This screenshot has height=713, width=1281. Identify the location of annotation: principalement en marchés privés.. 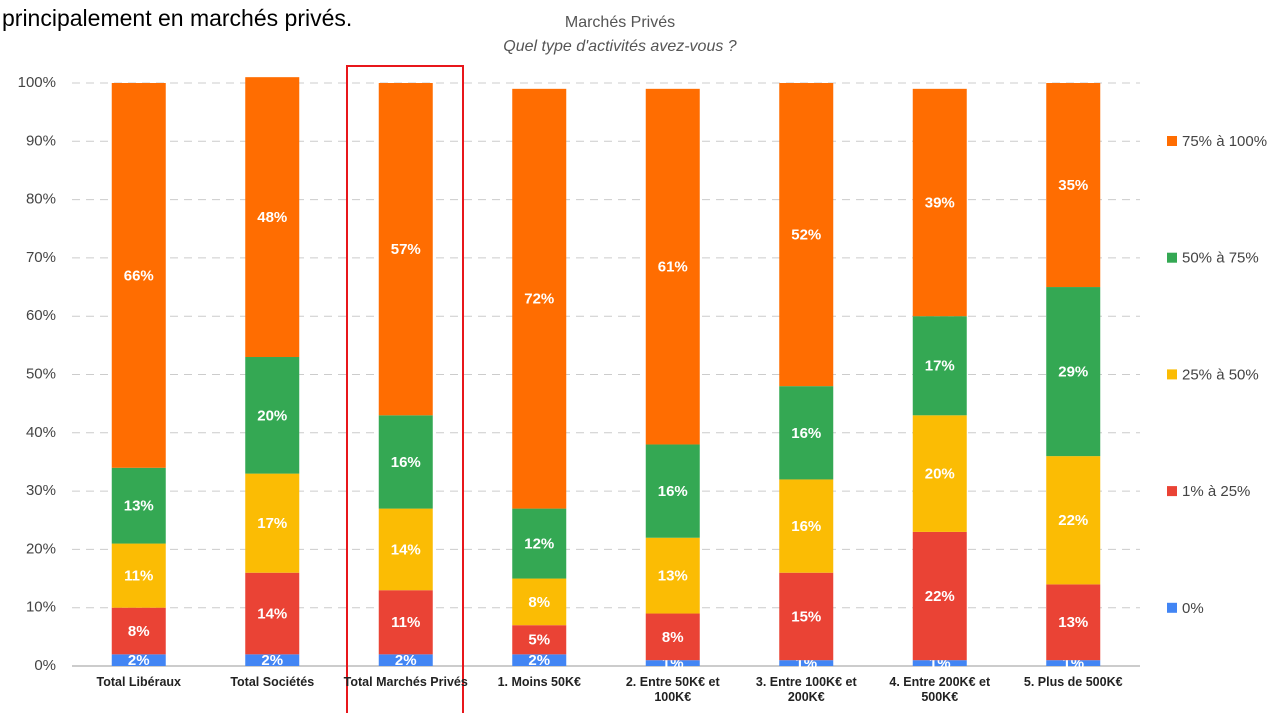
(177, 18).